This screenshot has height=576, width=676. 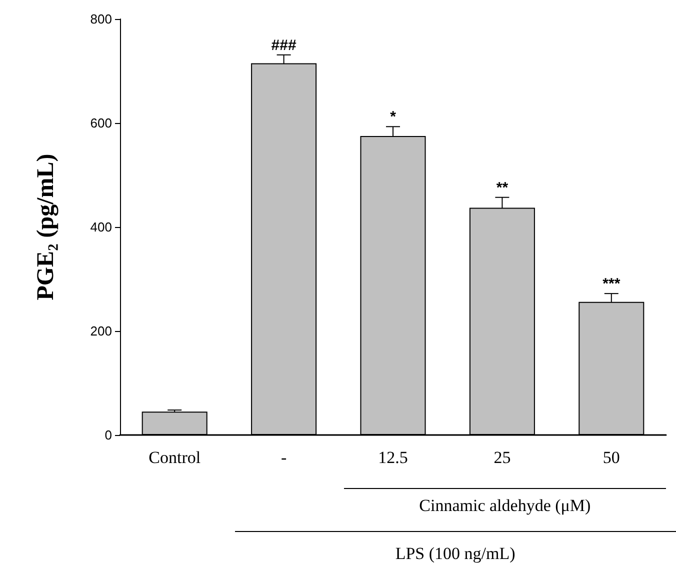 I want to click on text: Cinnamic aldehyde (μM), so click(x=505, y=506).